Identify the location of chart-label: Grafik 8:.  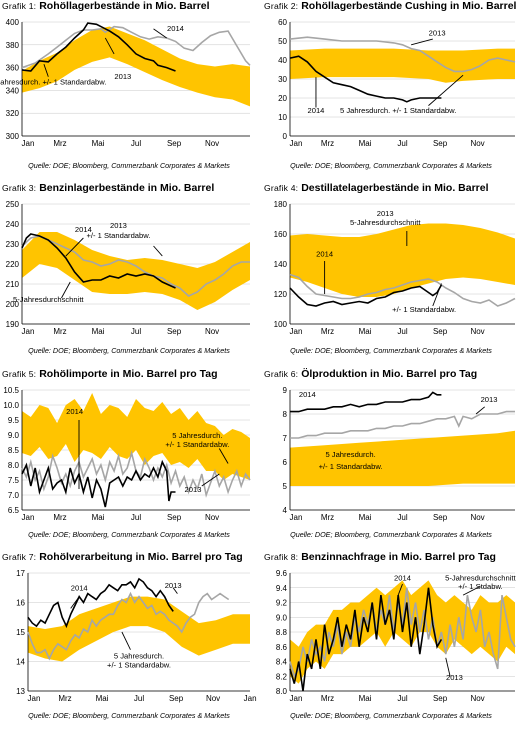
(281, 557).